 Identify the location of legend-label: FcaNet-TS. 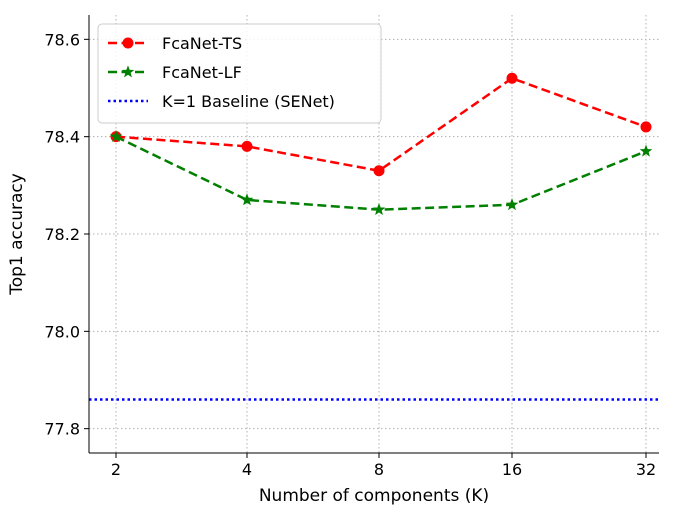
(202, 43).